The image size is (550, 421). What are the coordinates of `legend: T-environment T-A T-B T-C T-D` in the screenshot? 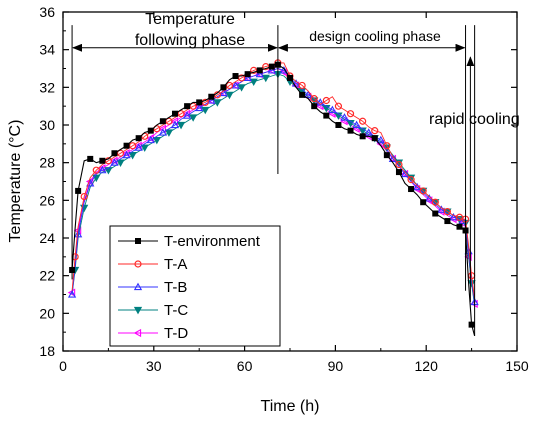 It's located at (195, 286).